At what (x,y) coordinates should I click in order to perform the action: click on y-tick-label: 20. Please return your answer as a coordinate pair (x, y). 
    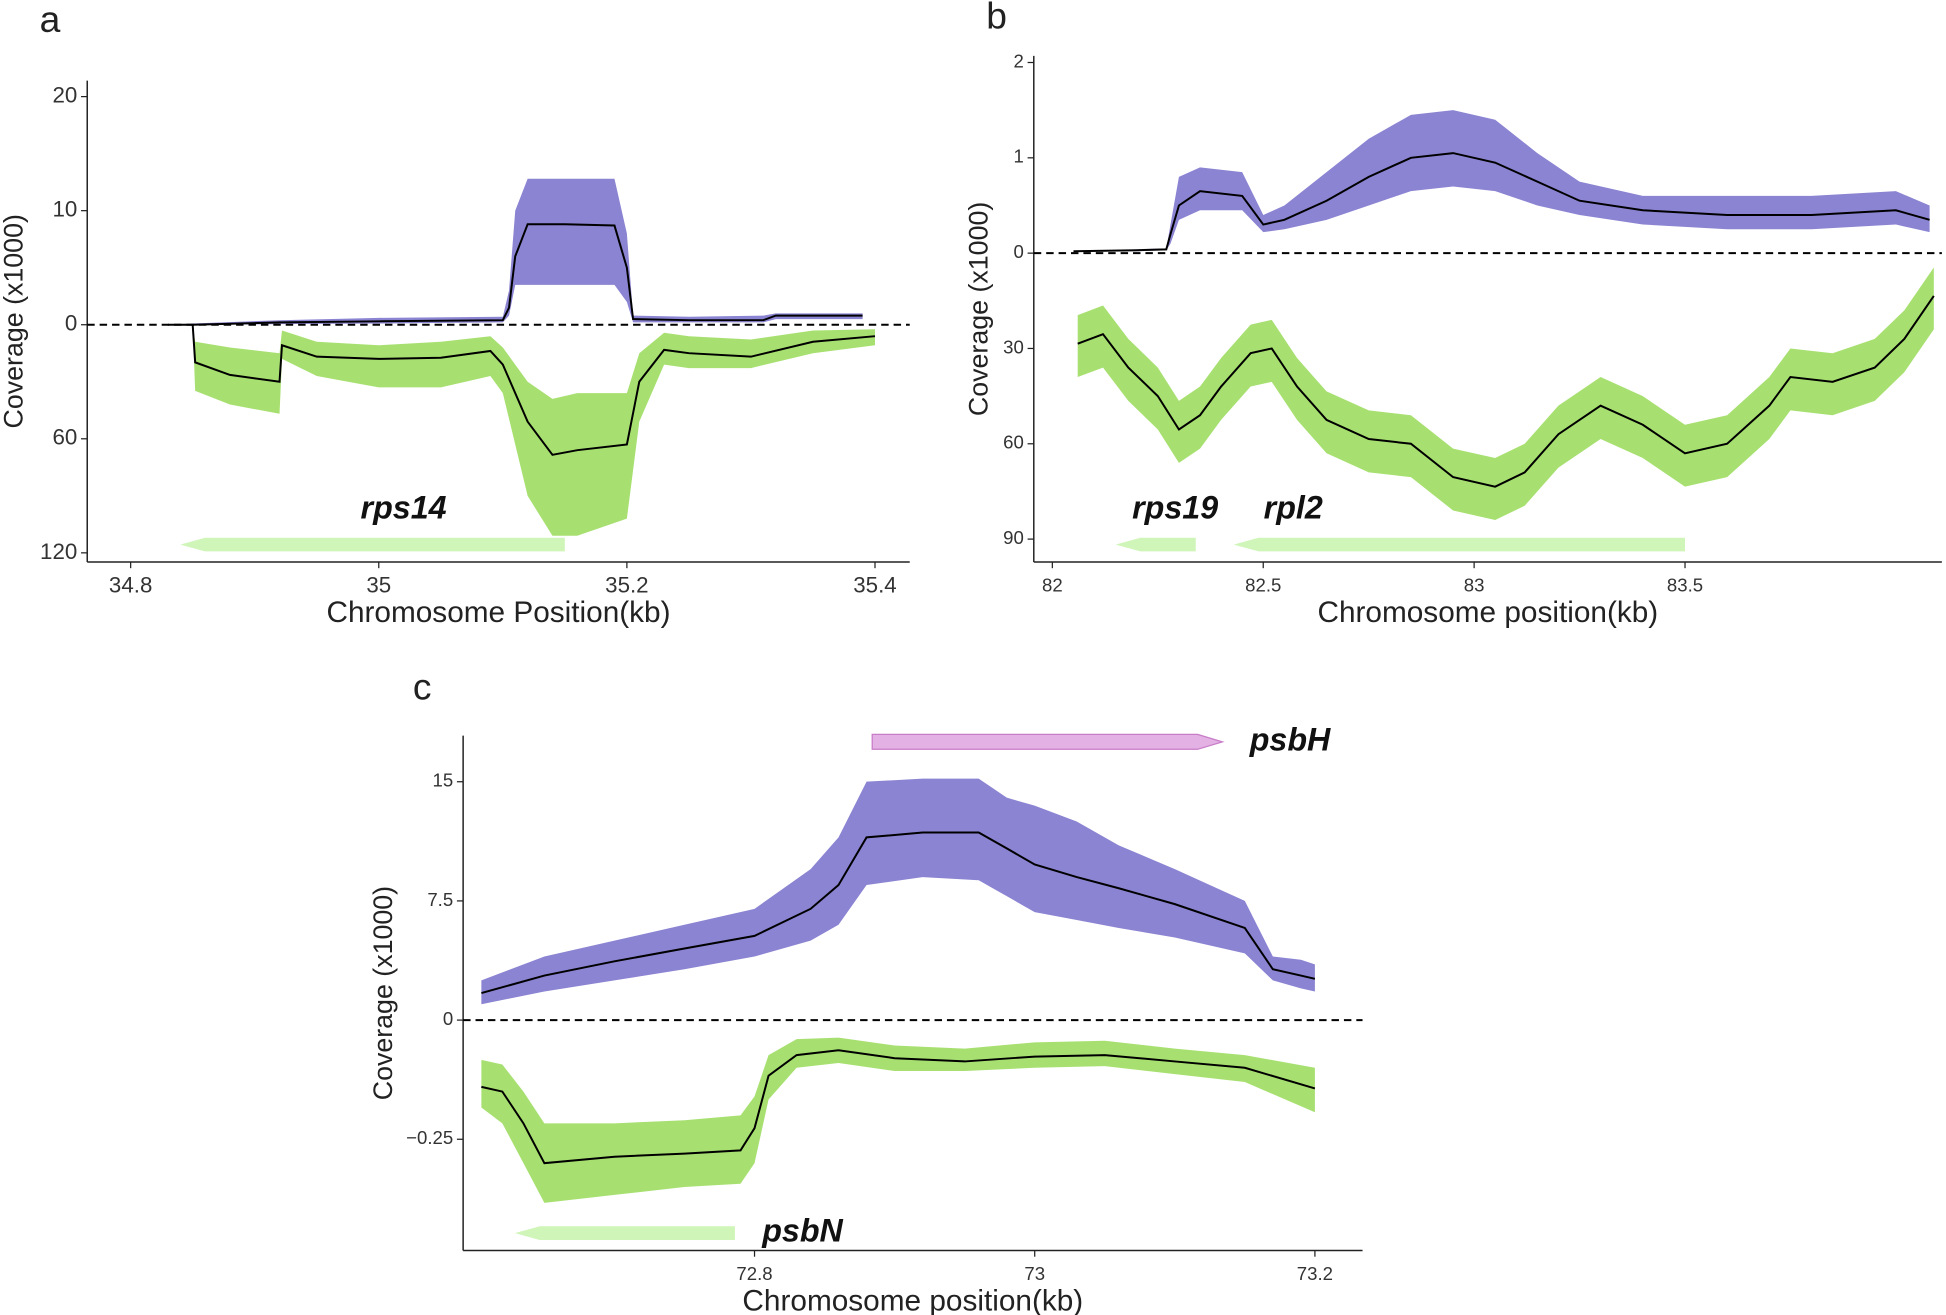
    Looking at the image, I should click on (64, 95).